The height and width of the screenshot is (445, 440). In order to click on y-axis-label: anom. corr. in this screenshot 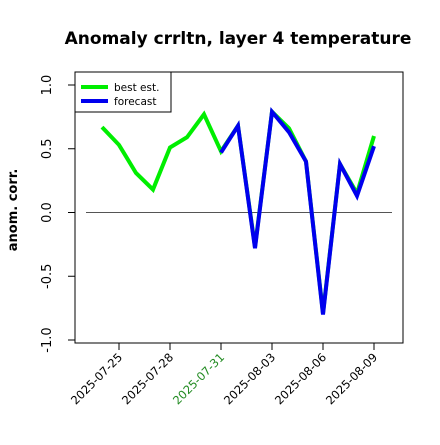, I will do `click(13, 210)`.